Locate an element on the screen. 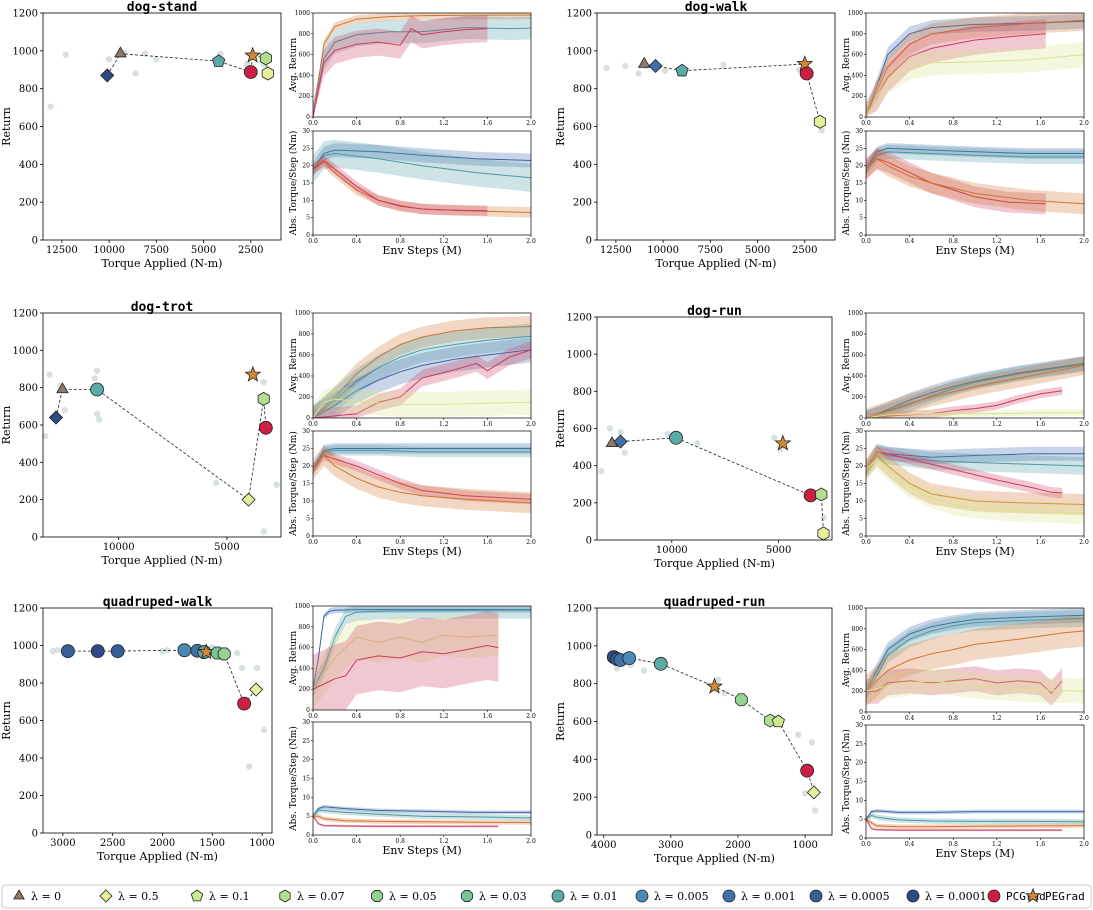 The width and height of the screenshot is (1093, 910). legend-marker-lambda_0.005 is located at coordinates (642, 896).